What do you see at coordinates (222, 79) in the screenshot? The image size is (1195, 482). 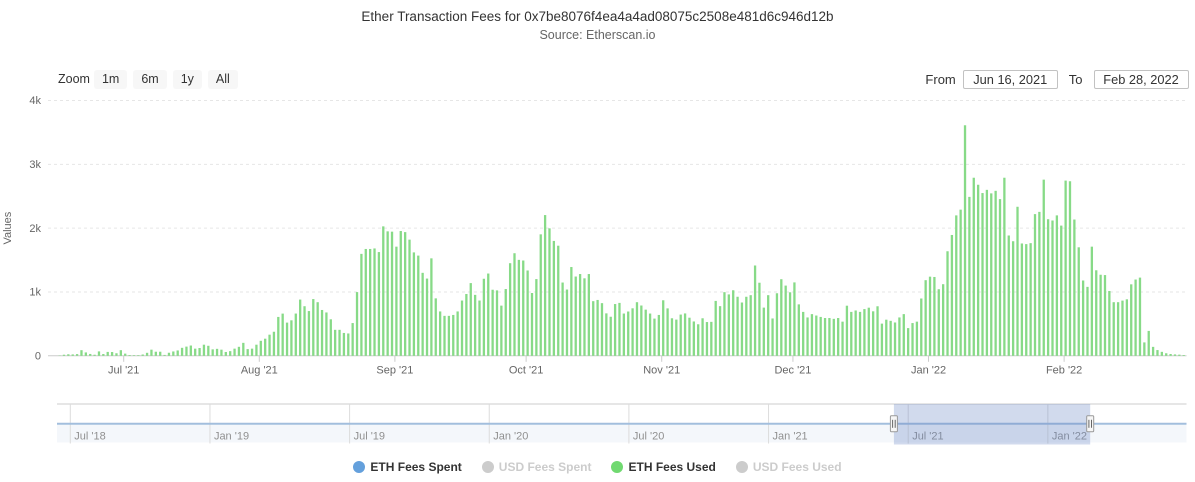 I see `zoom-button-all: All` at bounding box center [222, 79].